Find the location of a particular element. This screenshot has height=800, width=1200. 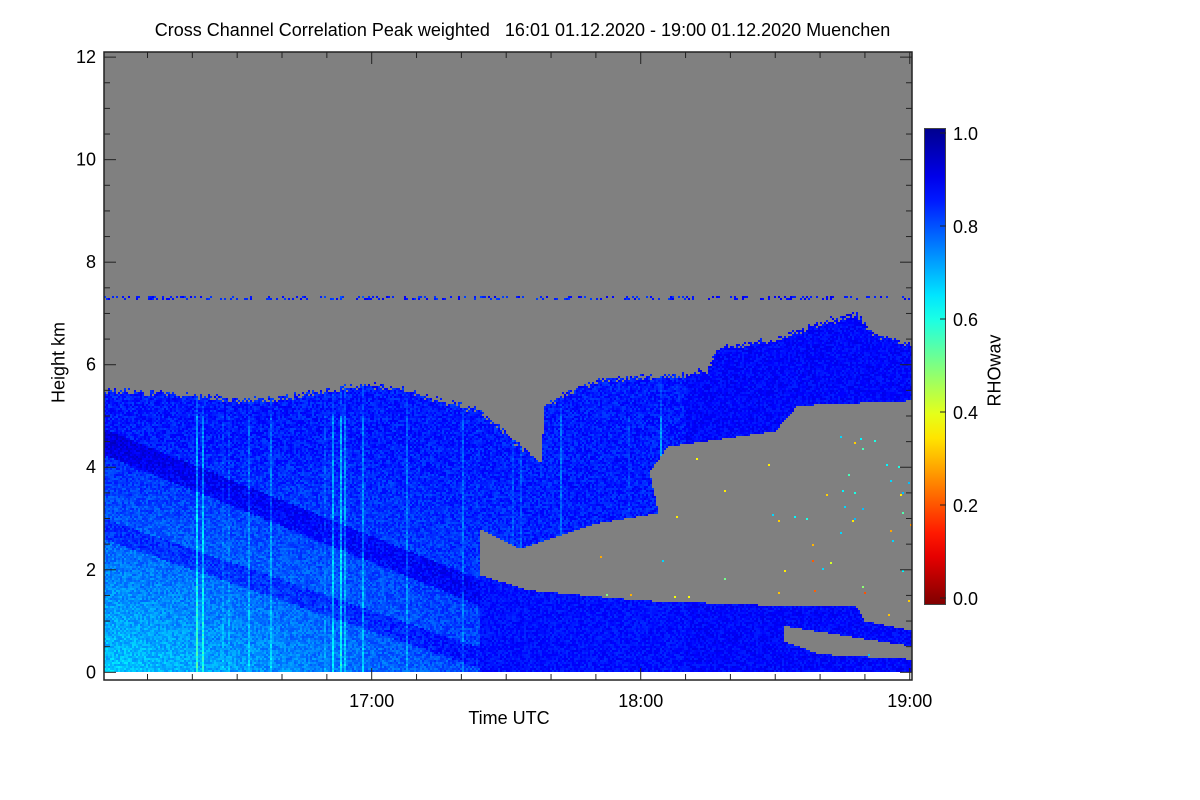

colorbar is located at coordinates (935, 366).